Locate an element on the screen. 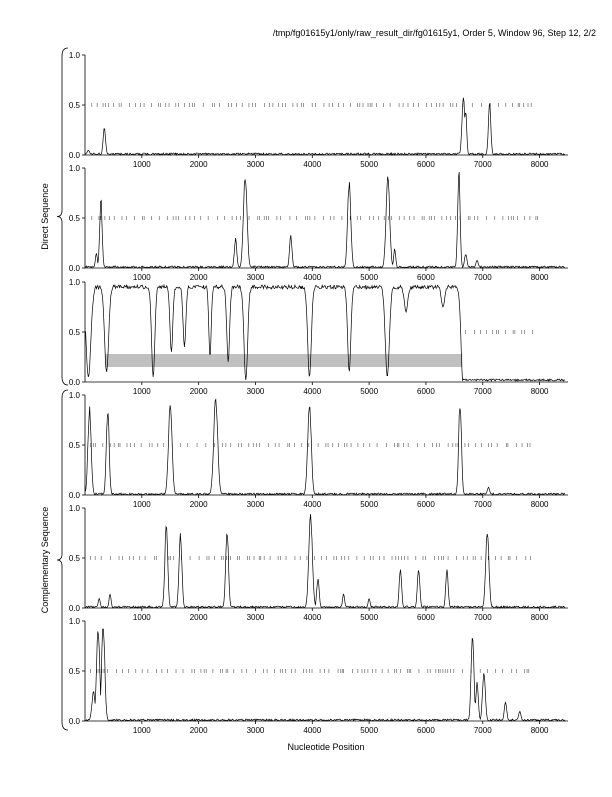 This screenshot has height=797, width=612. x-axis-label: Nucleotide Position is located at coordinates (325, 747).